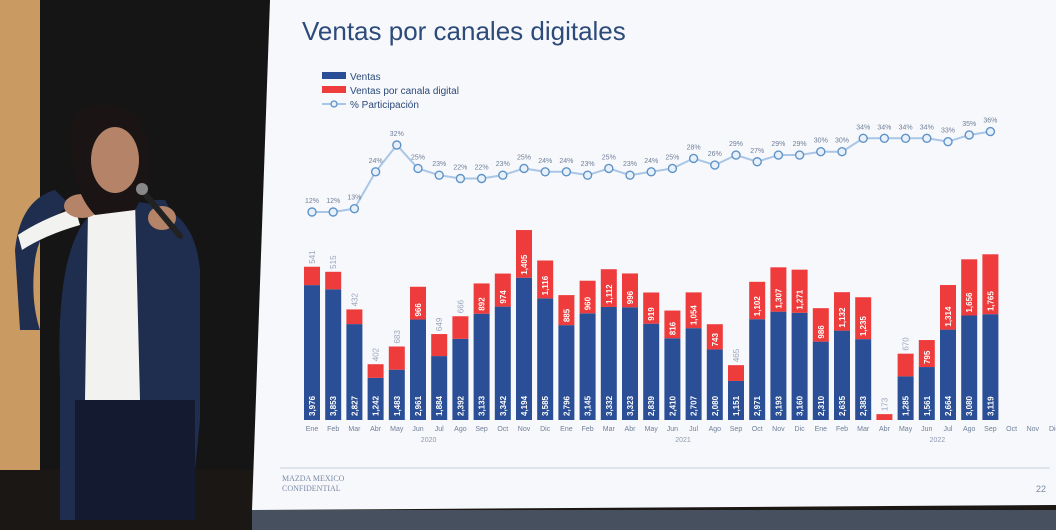  What do you see at coordinates (354, 198) in the screenshot?
I see `participacion-value-label: 13%` at bounding box center [354, 198].